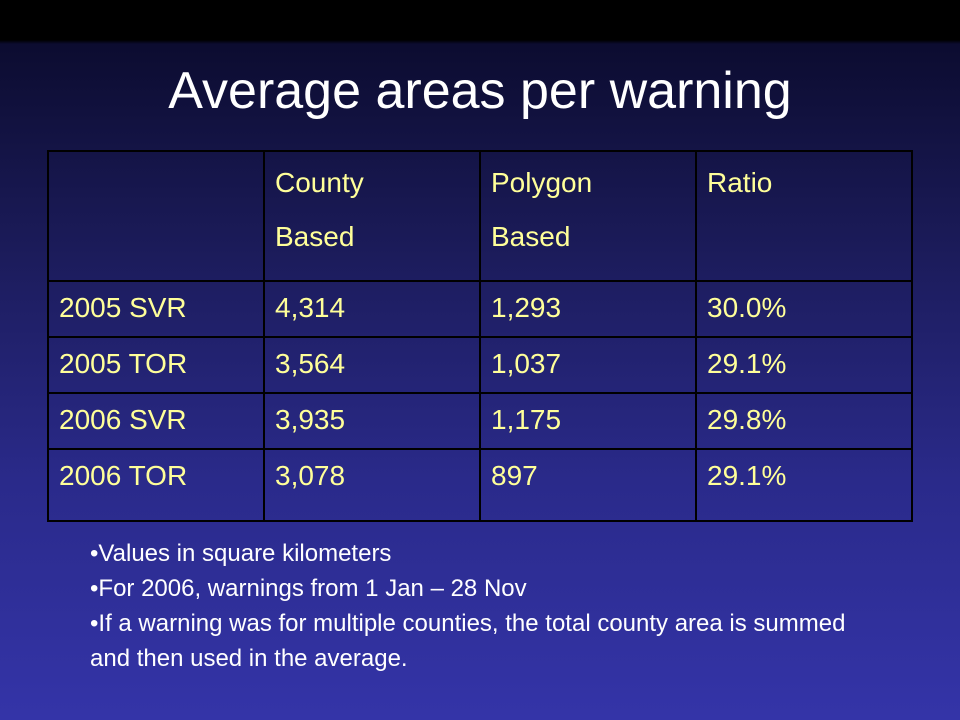  I want to click on table-cell: 30.0%, so click(804, 309).